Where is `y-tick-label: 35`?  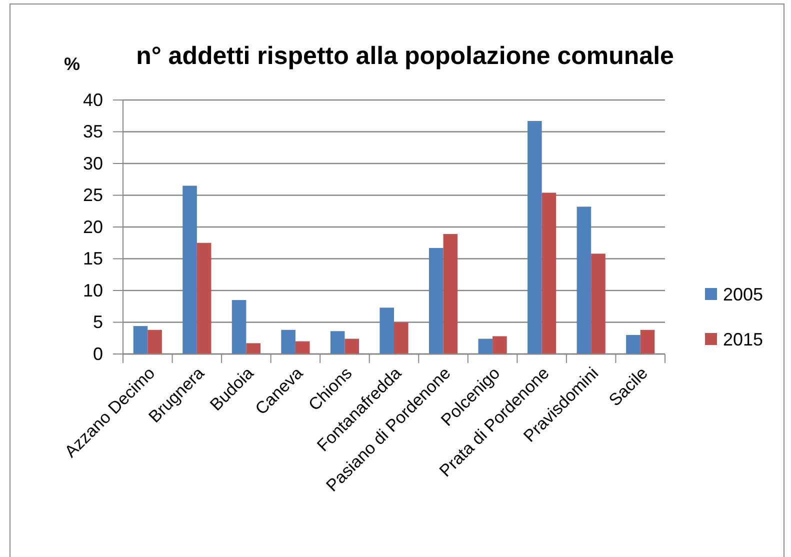
y-tick-label: 35 is located at coordinates (92, 132).